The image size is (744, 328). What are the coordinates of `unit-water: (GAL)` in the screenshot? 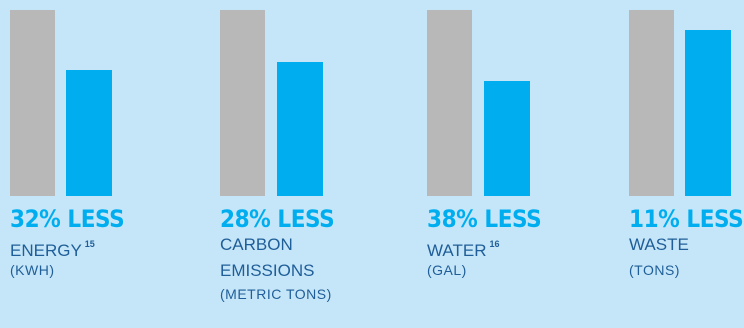 It's located at (447, 270).